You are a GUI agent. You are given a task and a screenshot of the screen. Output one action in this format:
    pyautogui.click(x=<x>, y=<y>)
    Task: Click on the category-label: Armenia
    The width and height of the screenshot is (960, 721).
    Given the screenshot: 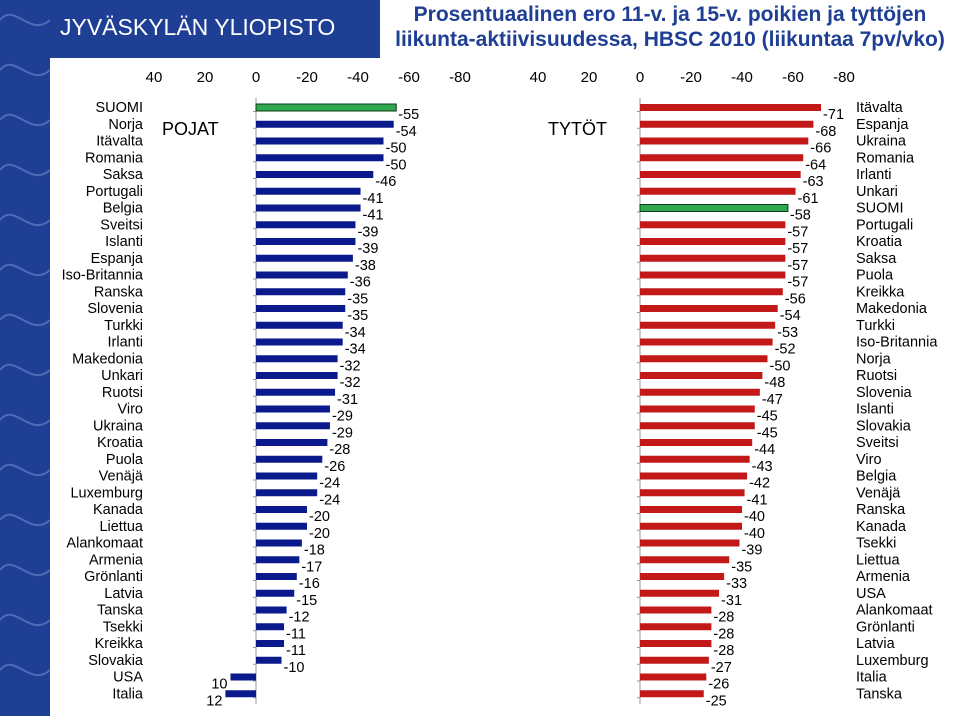 What is the action you would take?
    pyautogui.click(x=883, y=577)
    